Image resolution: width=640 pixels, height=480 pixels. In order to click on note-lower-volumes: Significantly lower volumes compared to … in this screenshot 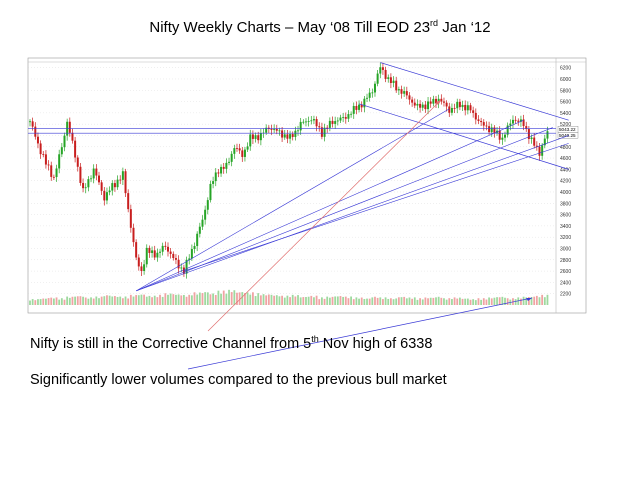, I will do `click(238, 380)`.